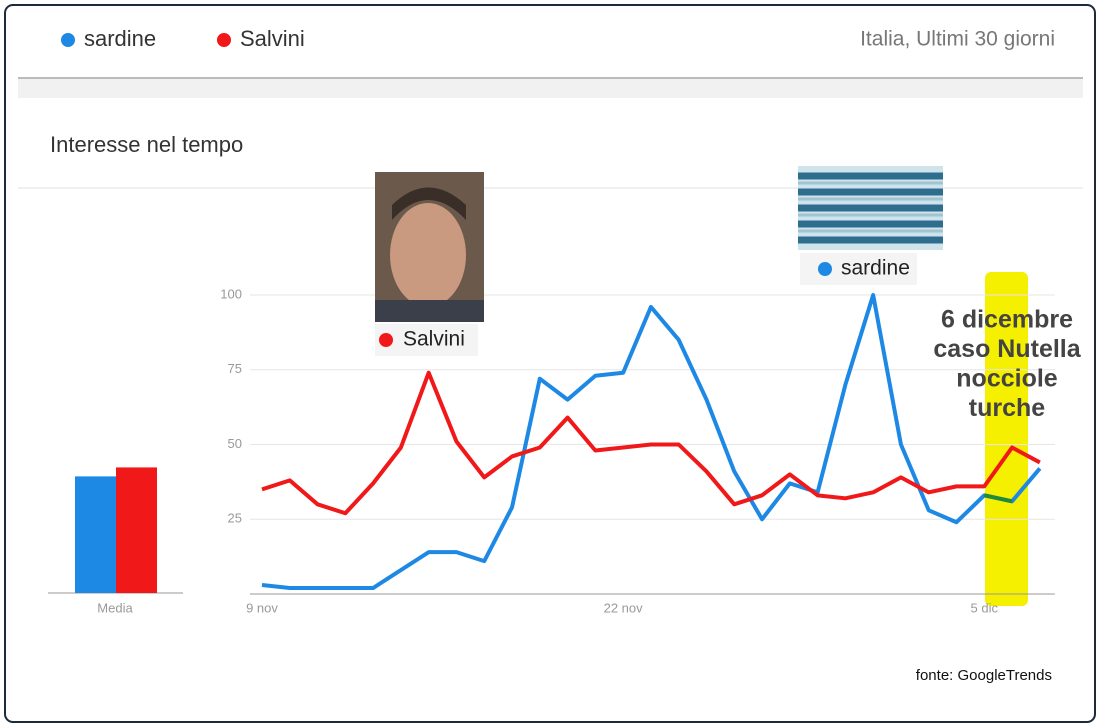  What do you see at coordinates (272, 38) in the screenshot?
I see `legend-label: Salvini` at bounding box center [272, 38].